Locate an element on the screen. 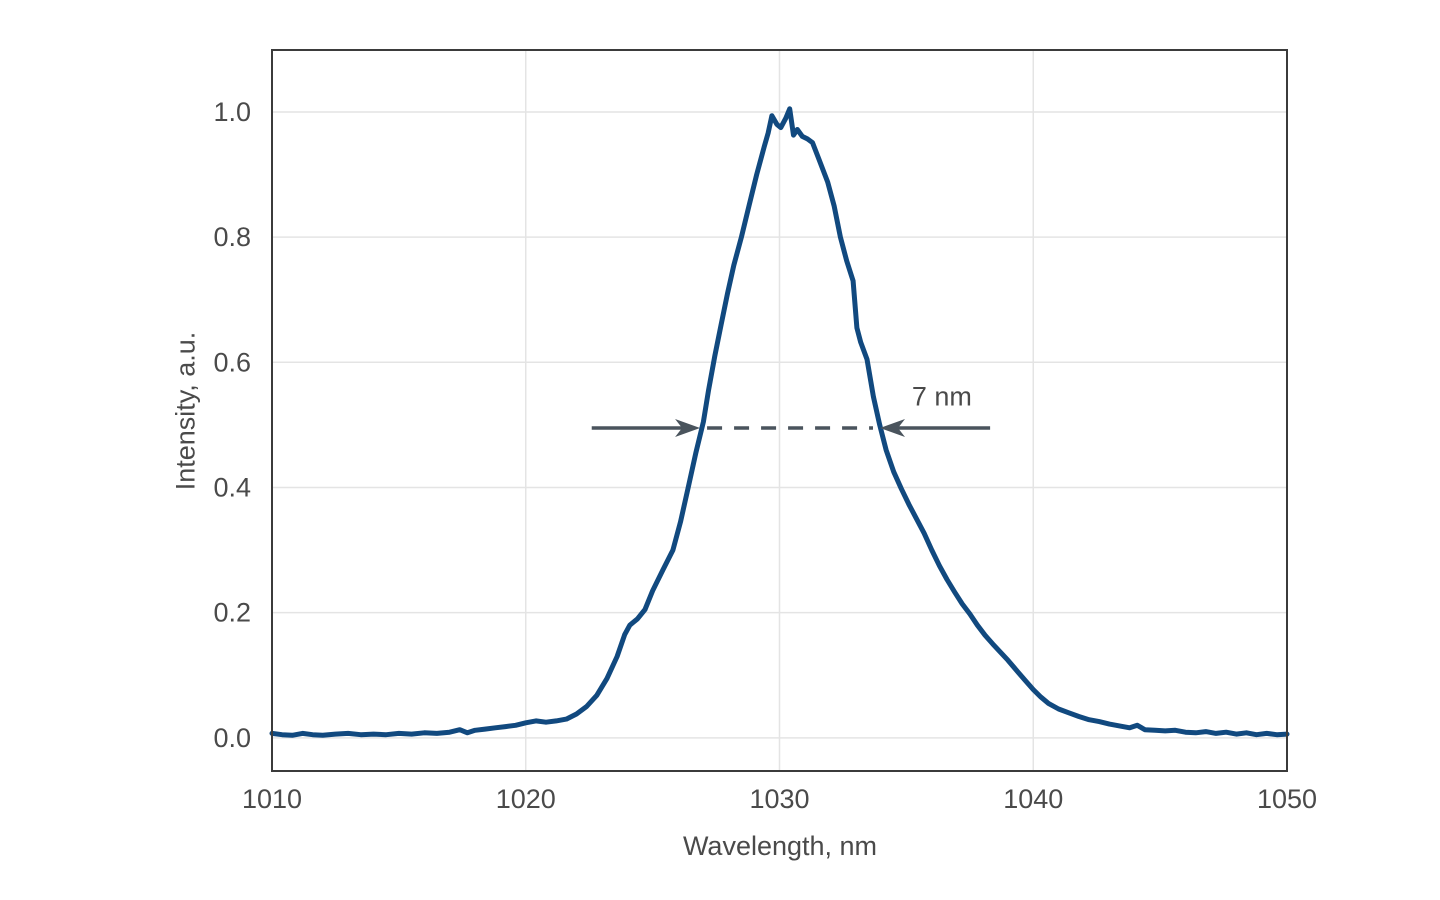  x-tick-label: 1020 is located at coordinates (526, 799).